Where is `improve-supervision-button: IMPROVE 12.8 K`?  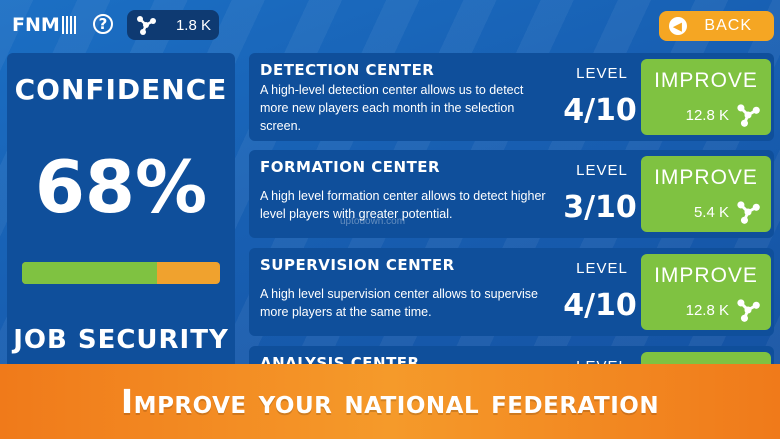 improve-supervision-button: IMPROVE 12.8 K is located at coordinates (706, 292).